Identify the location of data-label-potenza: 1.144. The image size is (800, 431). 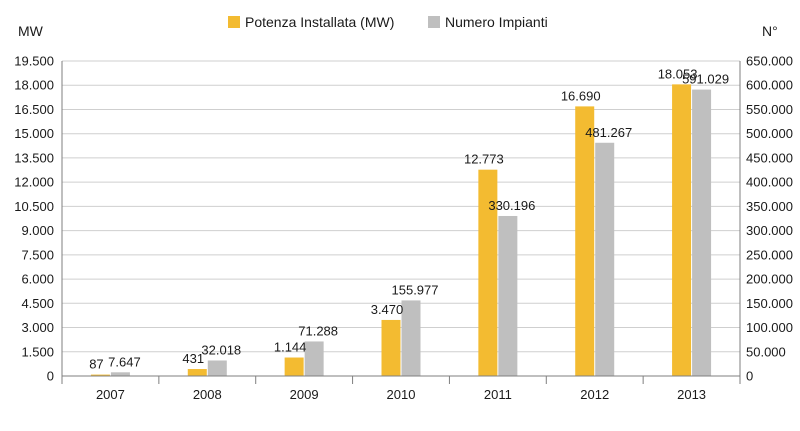
(290, 347).